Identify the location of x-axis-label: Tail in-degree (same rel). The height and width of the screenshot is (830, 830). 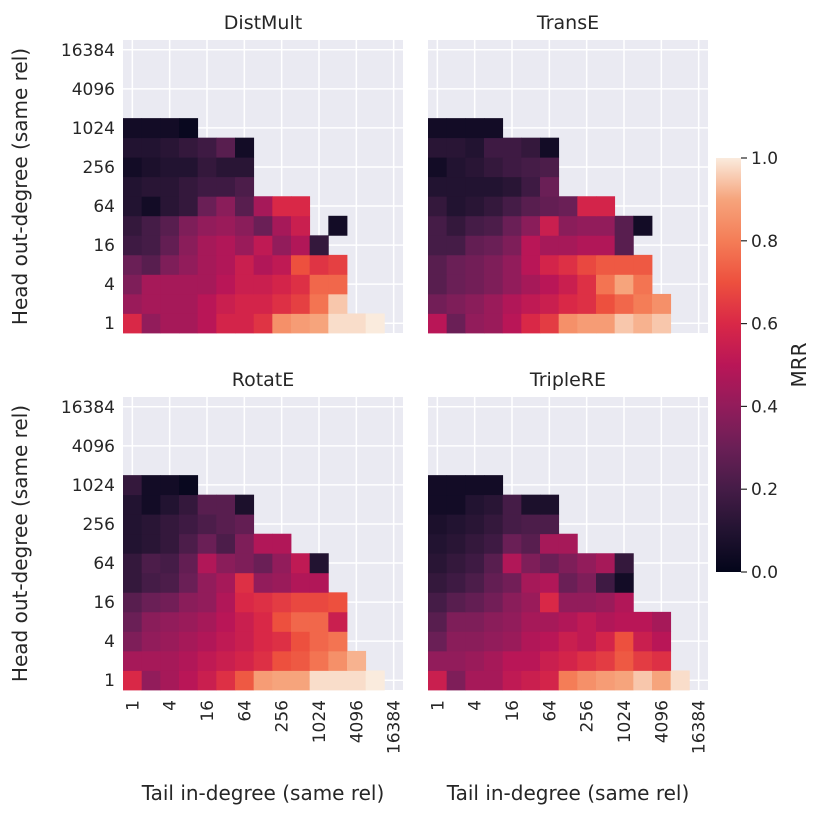
(263, 793).